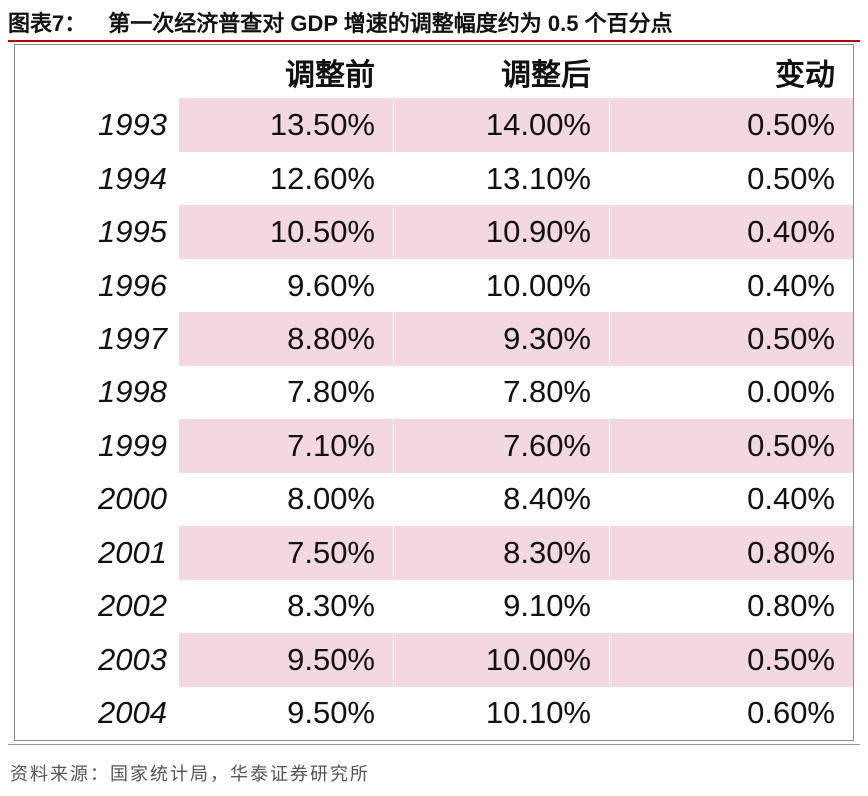 The width and height of the screenshot is (868, 796). What do you see at coordinates (132, 232) in the screenshot?
I see `cell-year: 1995` at bounding box center [132, 232].